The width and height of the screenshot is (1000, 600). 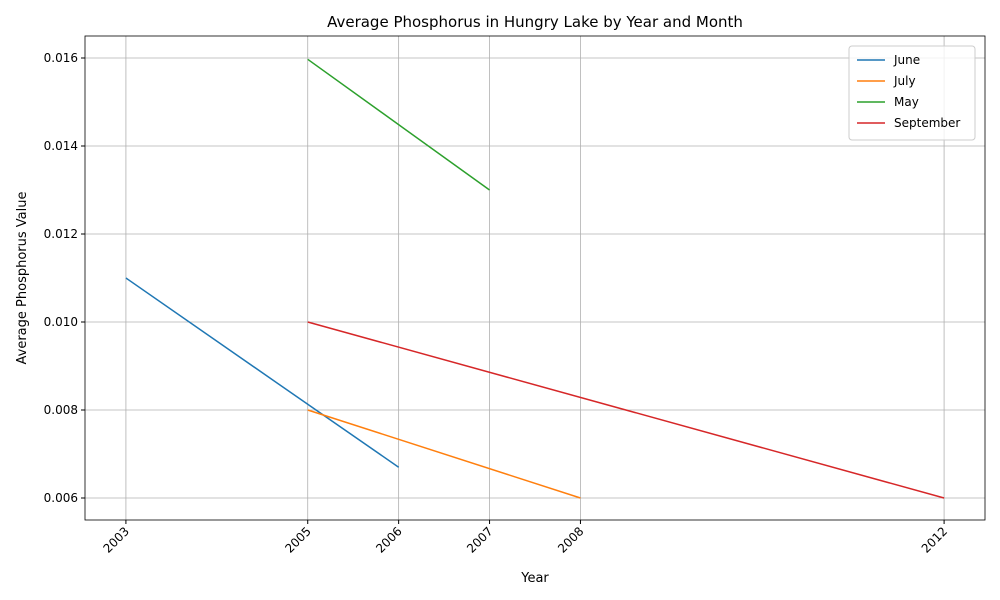 I want to click on legend-label: June, so click(x=906, y=60).